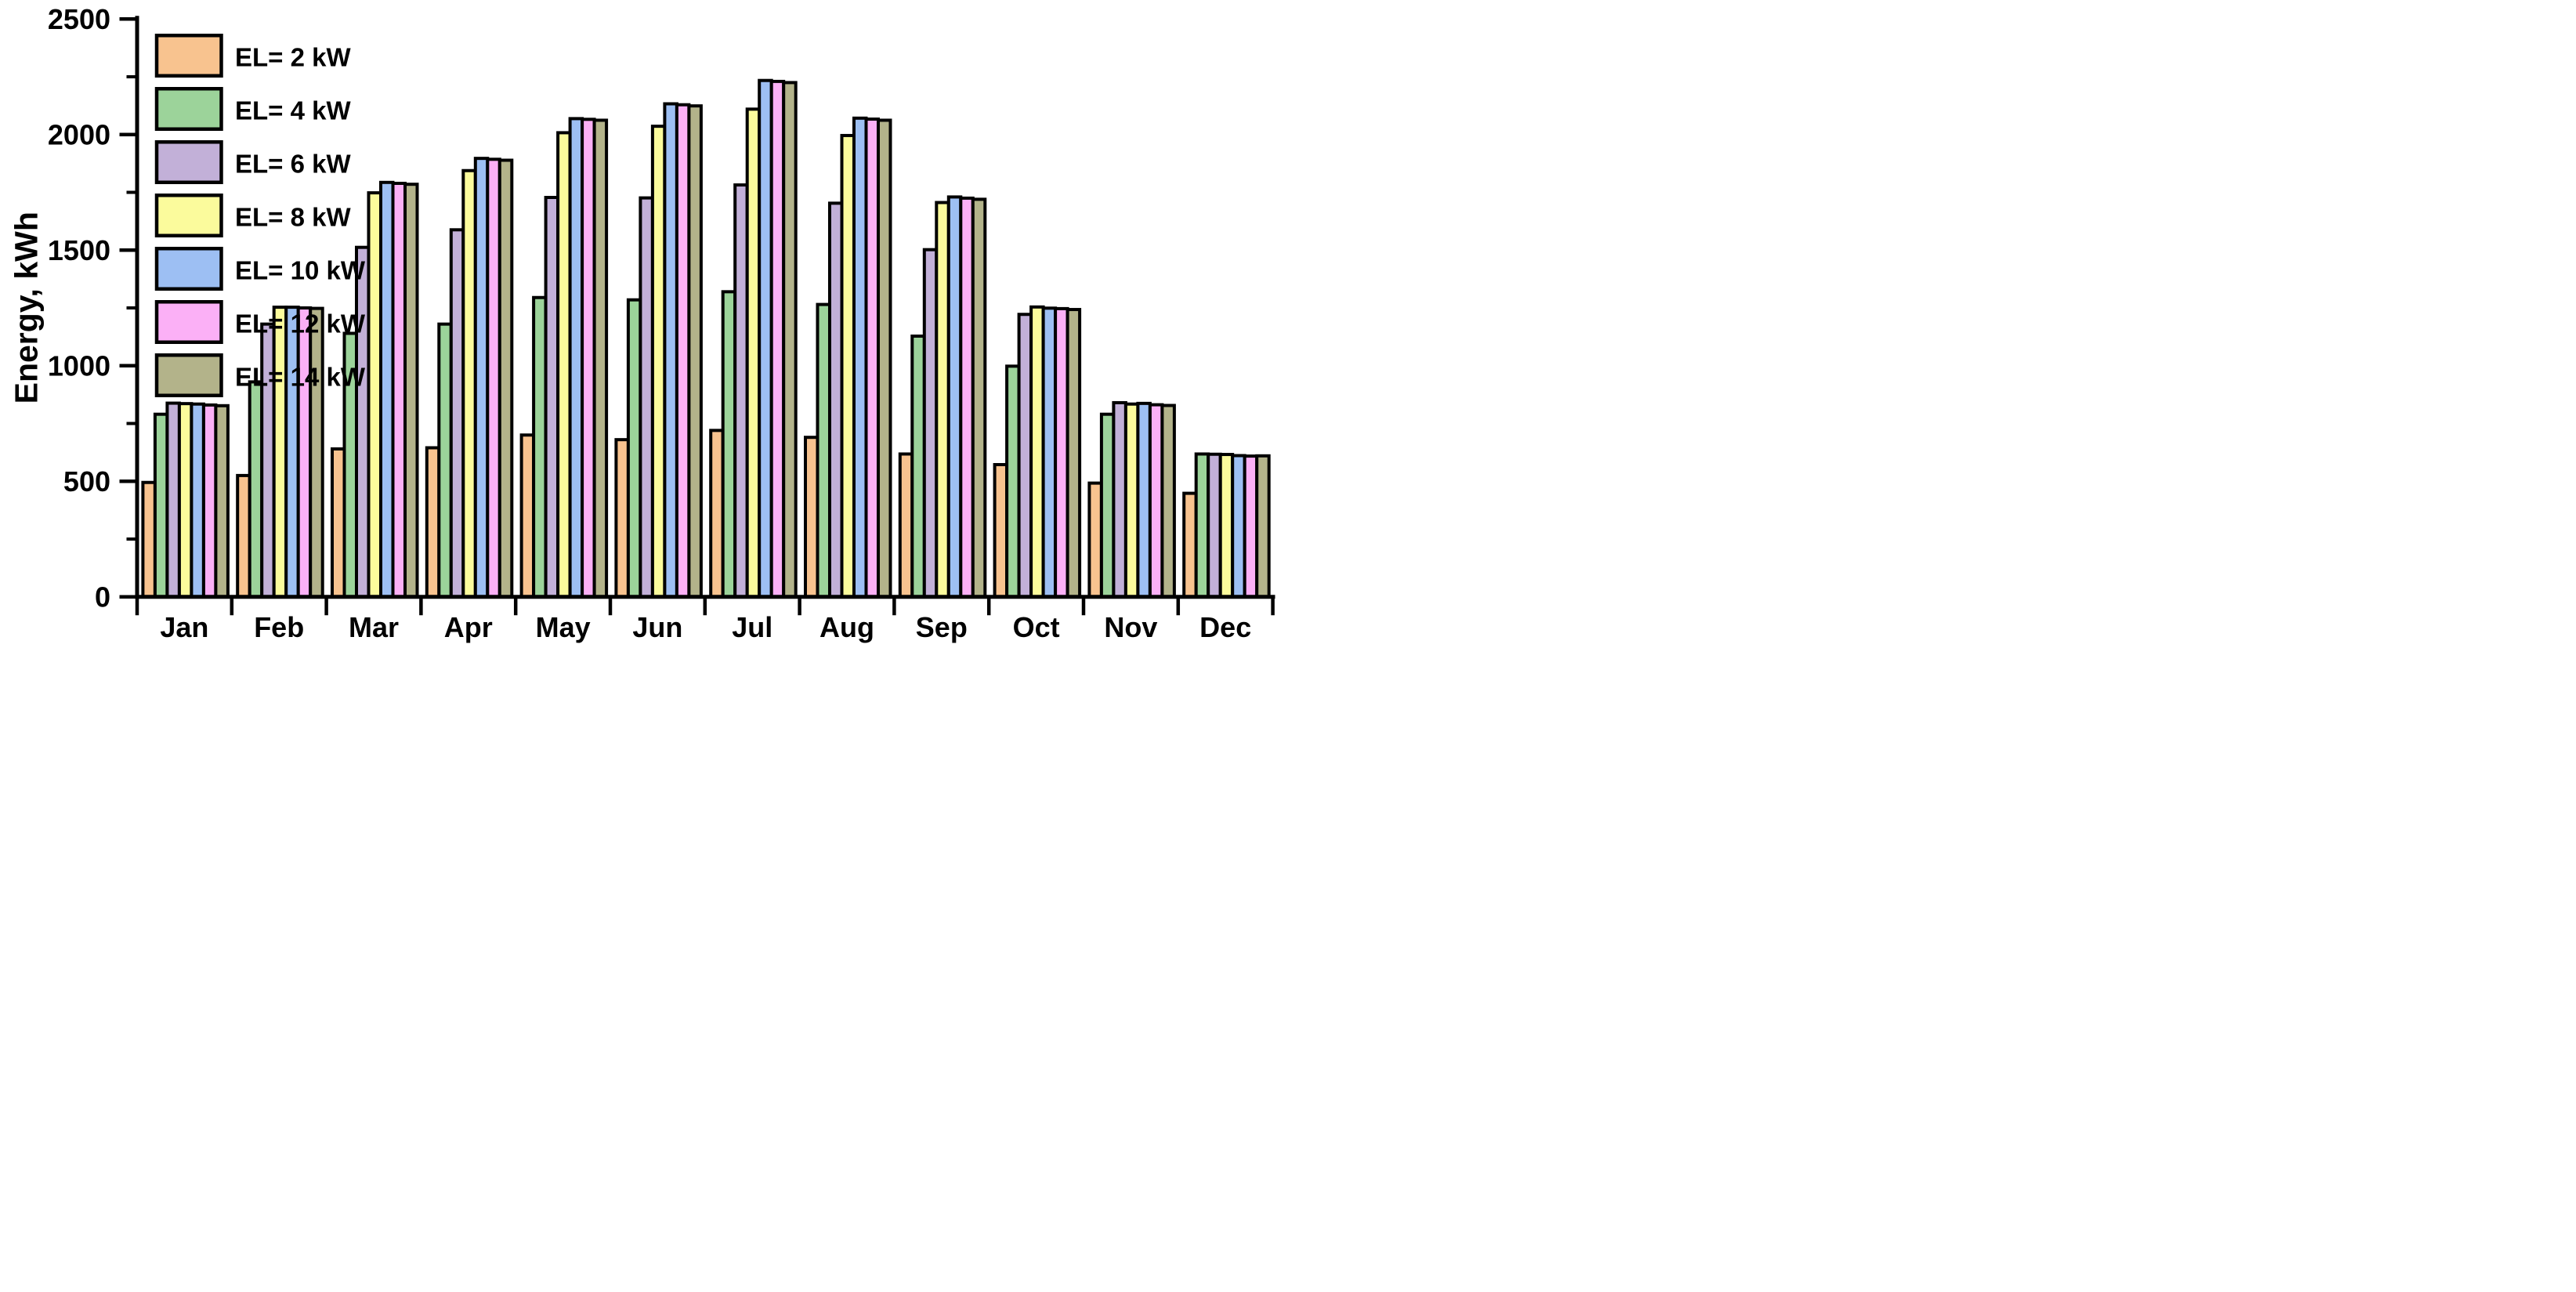  Describe the element at coordinates (184, 627) in the screenshot. I see `x-tick-label-jan: Jan` at that location.